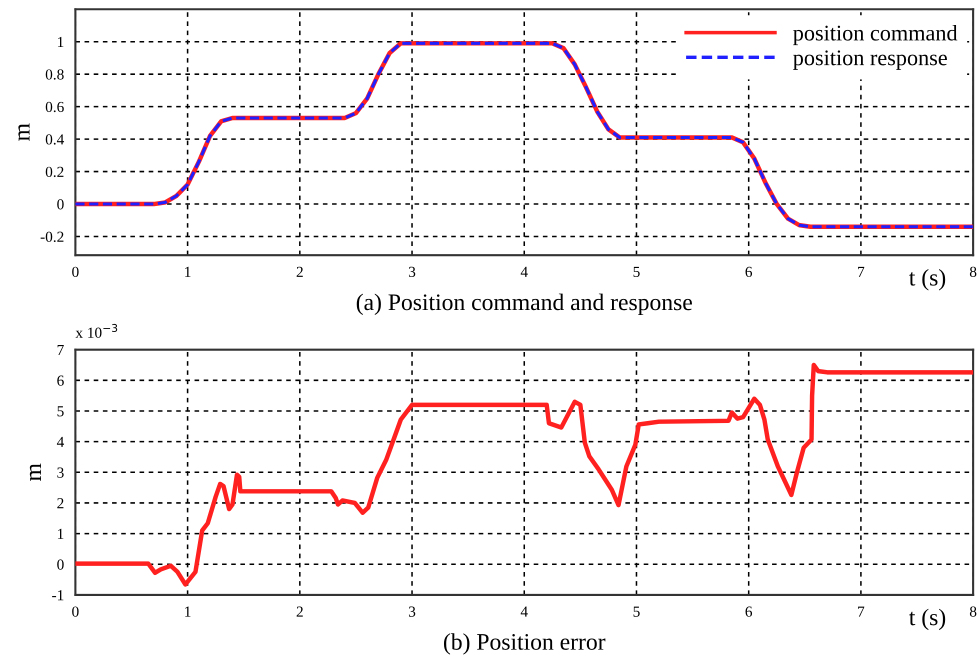  I want to click on y-tick-label: 0.6, so click(55, 107).